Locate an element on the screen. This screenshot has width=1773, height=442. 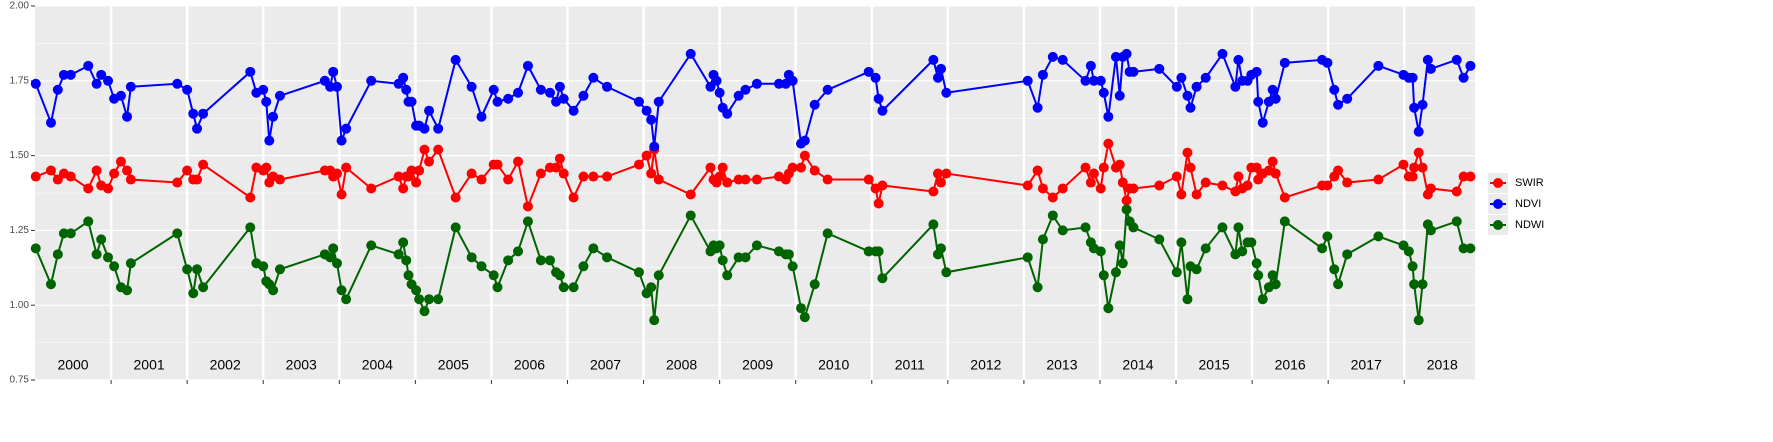
y-tick-label: 1.25 is located at coordinates (20, 230).